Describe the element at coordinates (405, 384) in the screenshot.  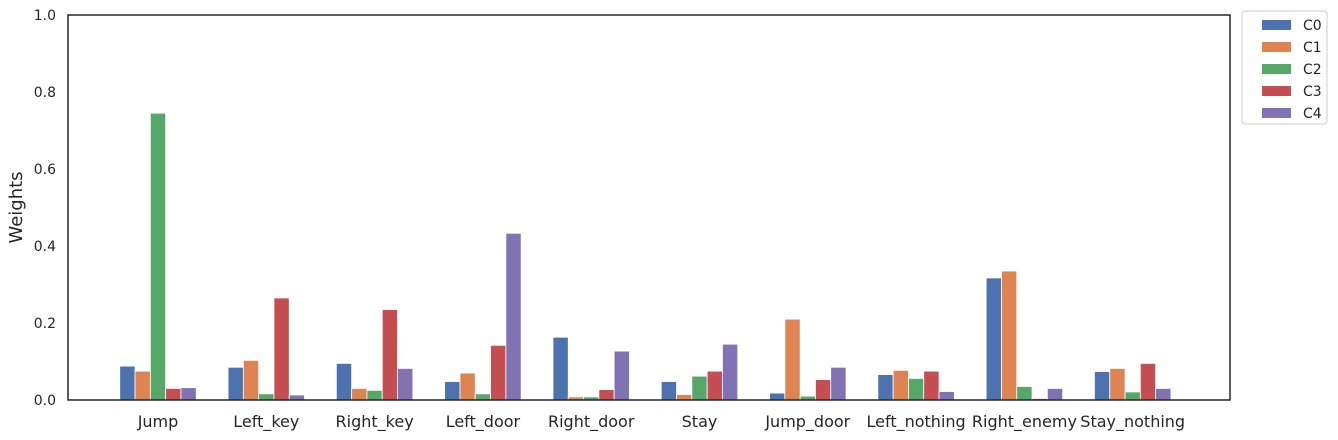
I see `bar-C4-Right_key` at that location.